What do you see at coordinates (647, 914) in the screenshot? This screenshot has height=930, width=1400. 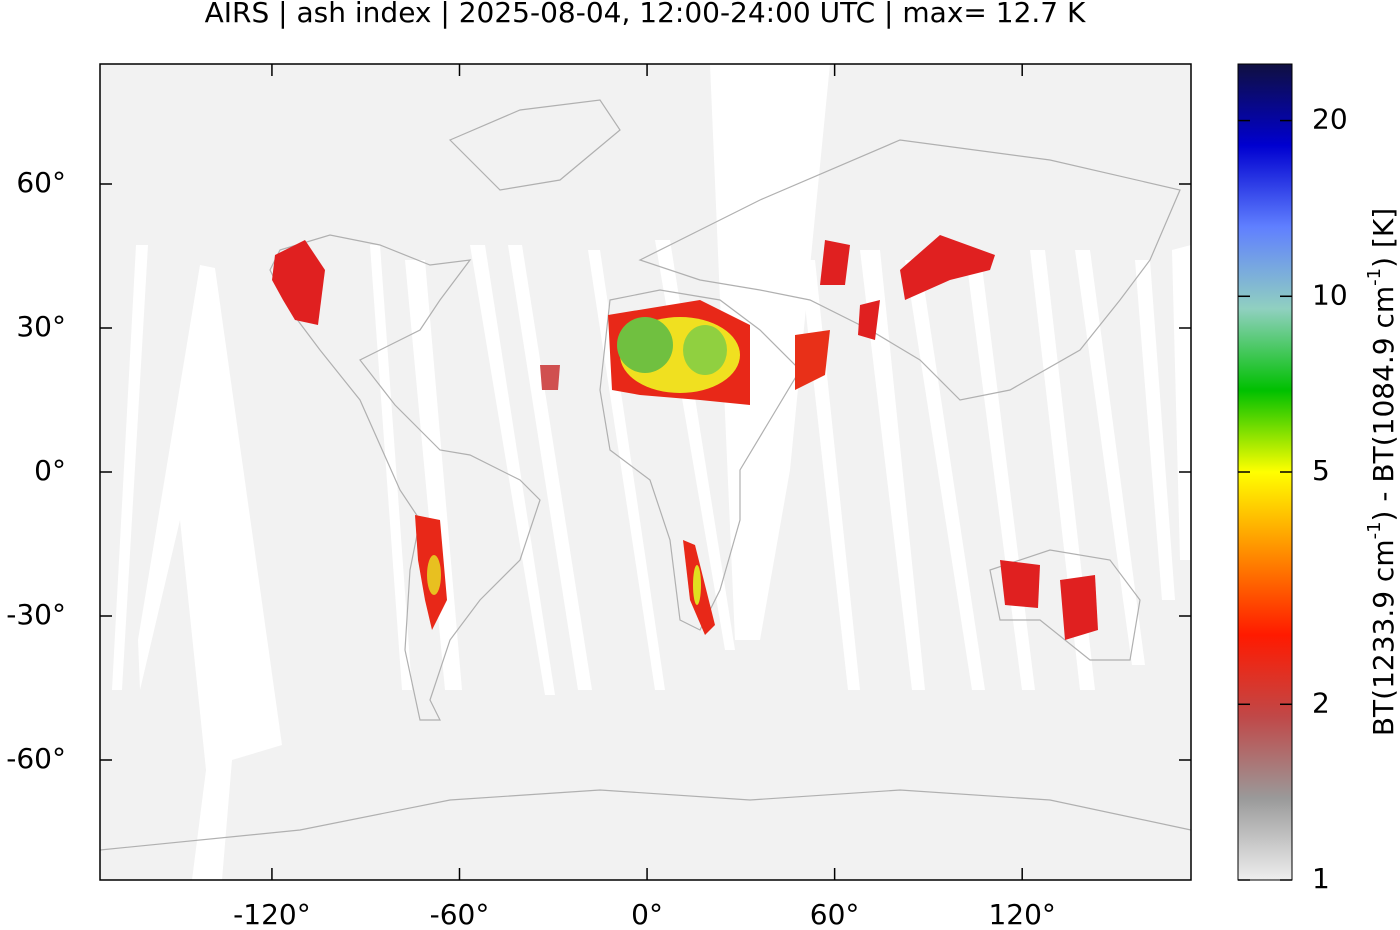 I see `x-tick-label: 0°` at bounding box center [647, 914].